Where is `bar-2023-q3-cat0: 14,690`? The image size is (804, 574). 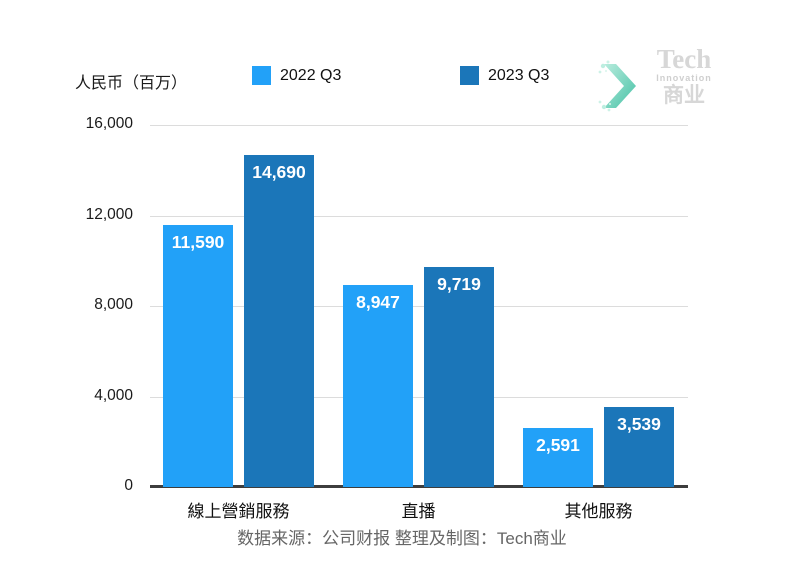
bar-2023-q3-cat0: 14,690 is located at coordinates (279, 320).